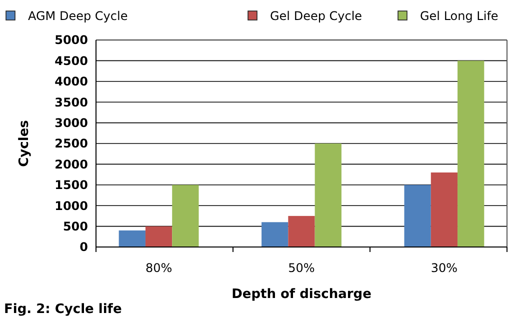  Describe the element at coordinates (302, 294) in the screenshot. I see `x-axis-title: Depth of discharge` at that location.